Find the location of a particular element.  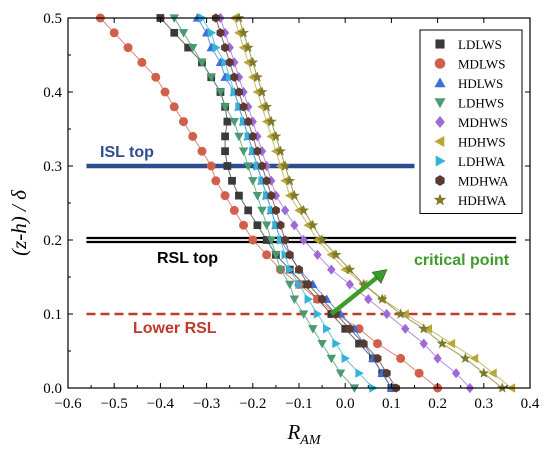

legend-marker-ldhws is located at coordinates (440, 103).